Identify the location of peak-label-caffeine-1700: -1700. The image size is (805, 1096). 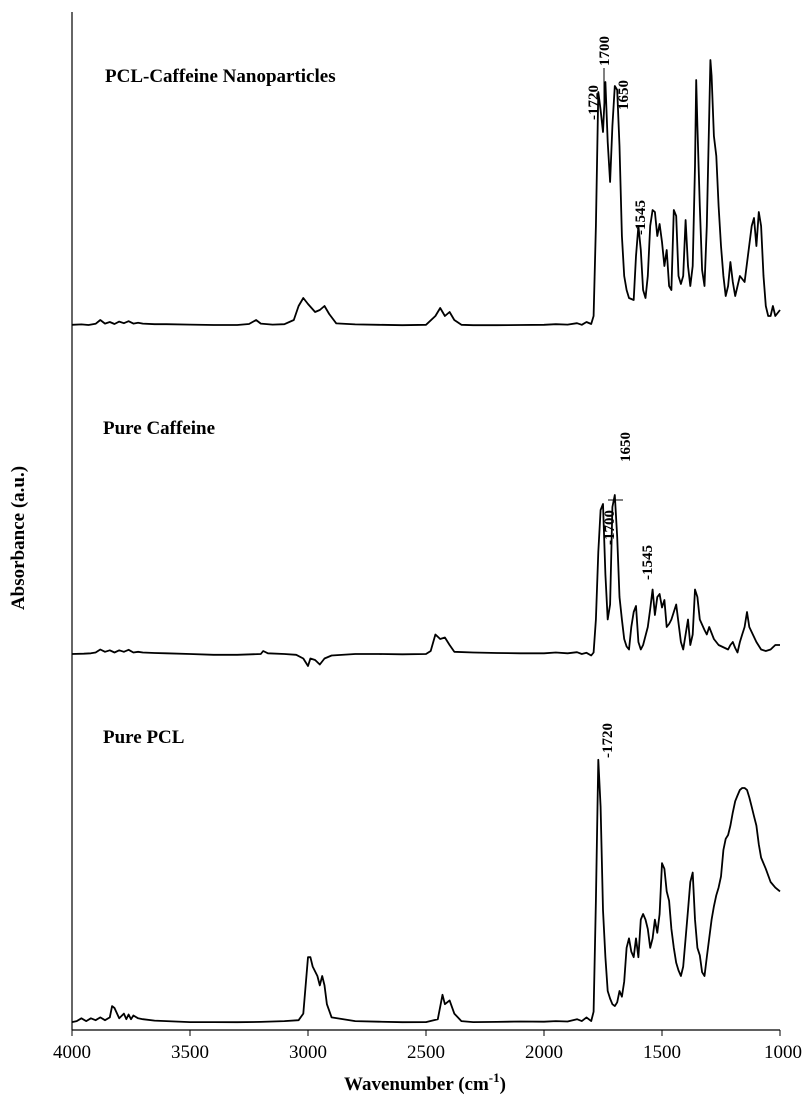
(610, 527).